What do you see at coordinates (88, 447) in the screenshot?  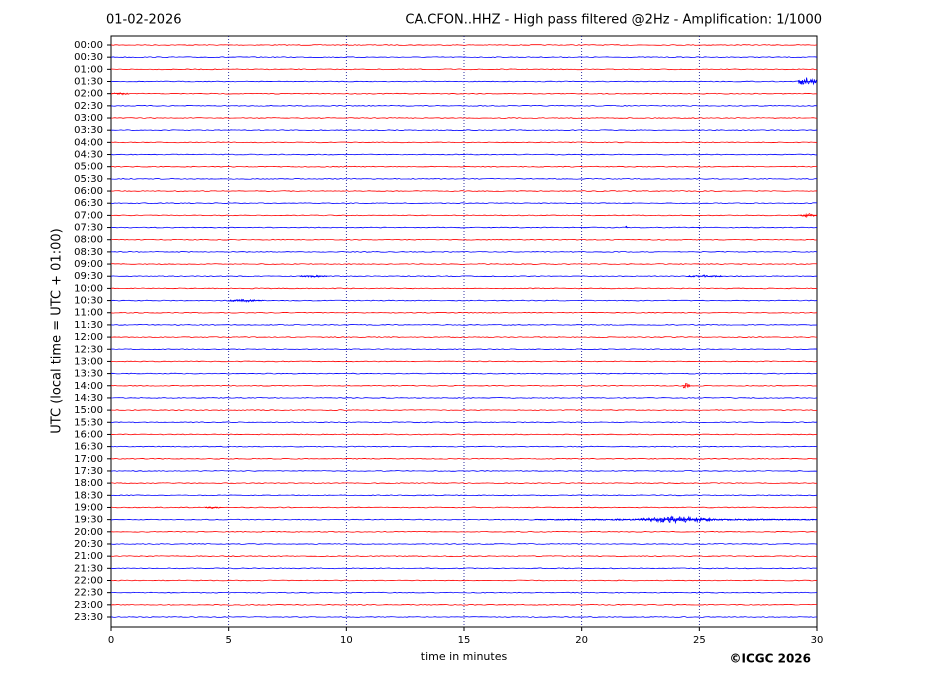 I see `y-tick-label: 16:30` at bounding box center [88, 447].